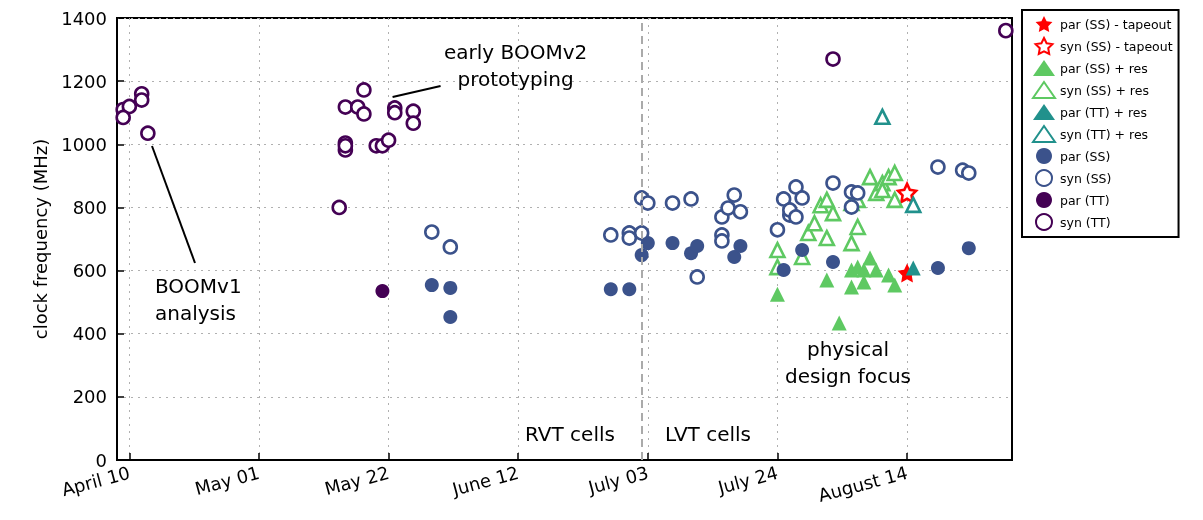 This screenshot has height=520, width=1203. I want to click on x-tick-label: May 22, so click(357, 480).